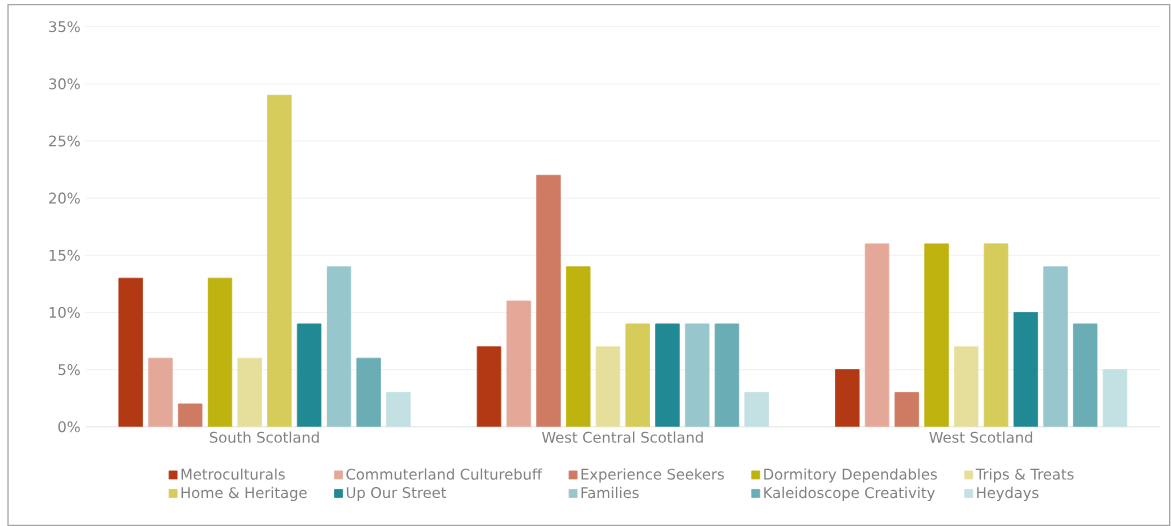 This screenshot has height=526, width=1171. Describe the element at coordinates (64, 312) in the screenshot. I see `y-tick-label: 10%` at that location.